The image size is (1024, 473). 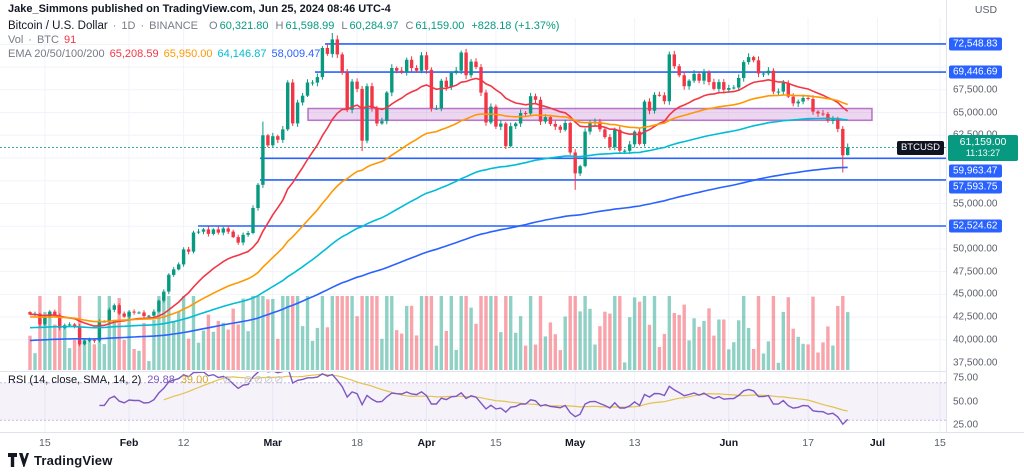 I want to click on pane-divider, so click(x=512, y=371).